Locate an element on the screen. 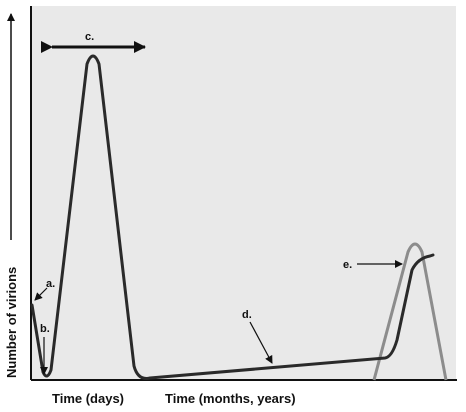 The width and height of the screenshot is (466, 412). y-axis-label: Number of virions is located at coordinates (11, 322).